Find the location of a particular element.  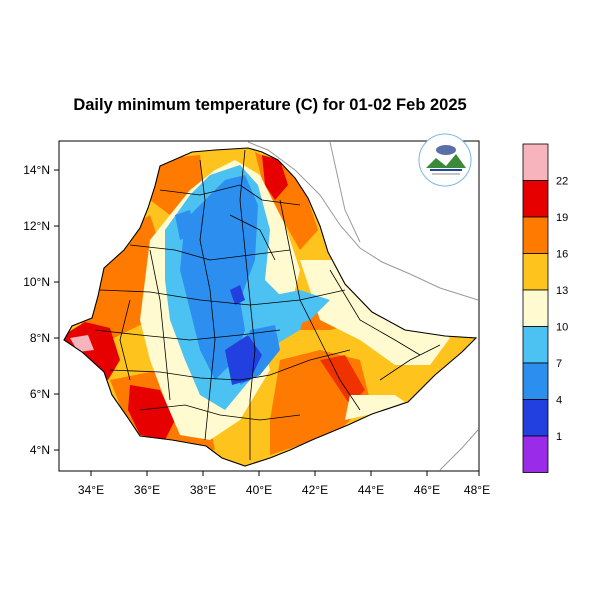

lon-tick-label: 36°E is located at coordinates (147, 490).